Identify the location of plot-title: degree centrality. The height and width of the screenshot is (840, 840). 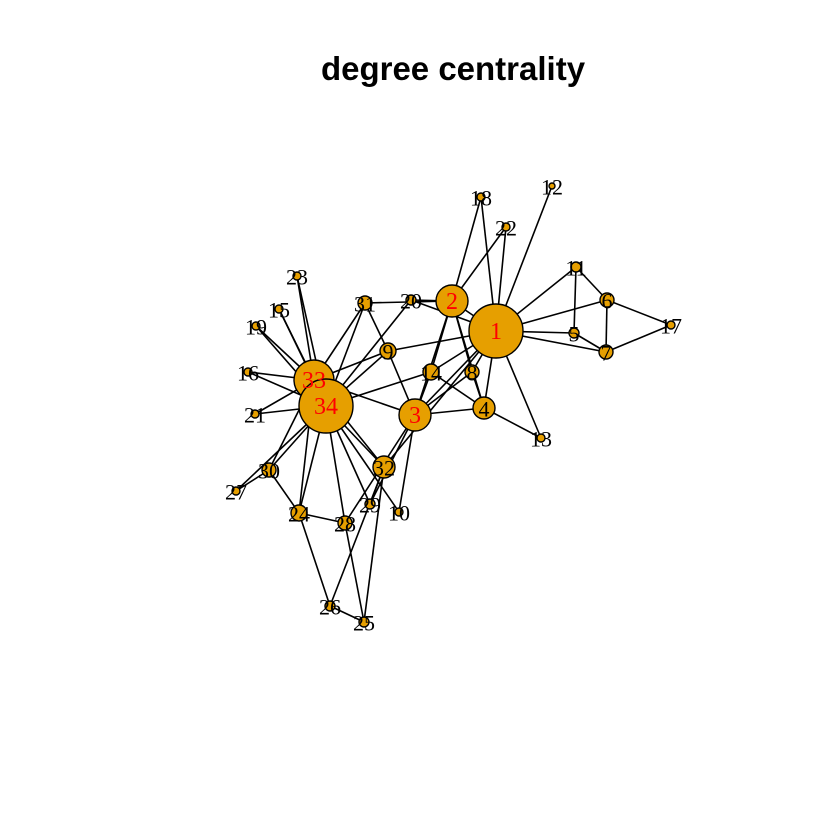
(453, 68).